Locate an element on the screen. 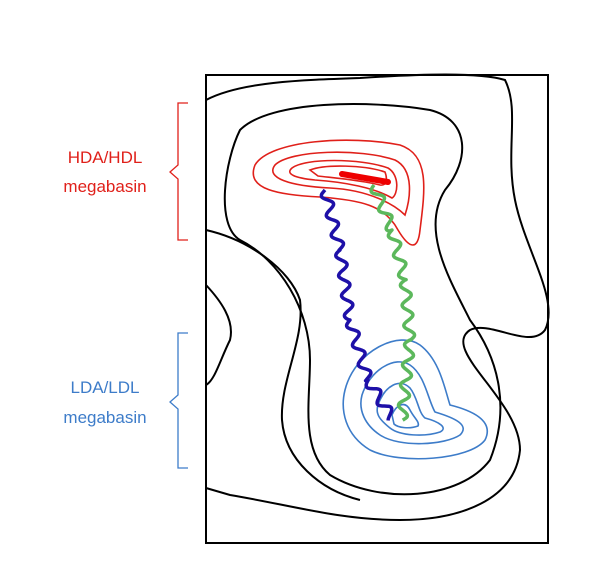 The image size is (592, 575). label-line: HDA/HDL is located at coordinates (105, 157).